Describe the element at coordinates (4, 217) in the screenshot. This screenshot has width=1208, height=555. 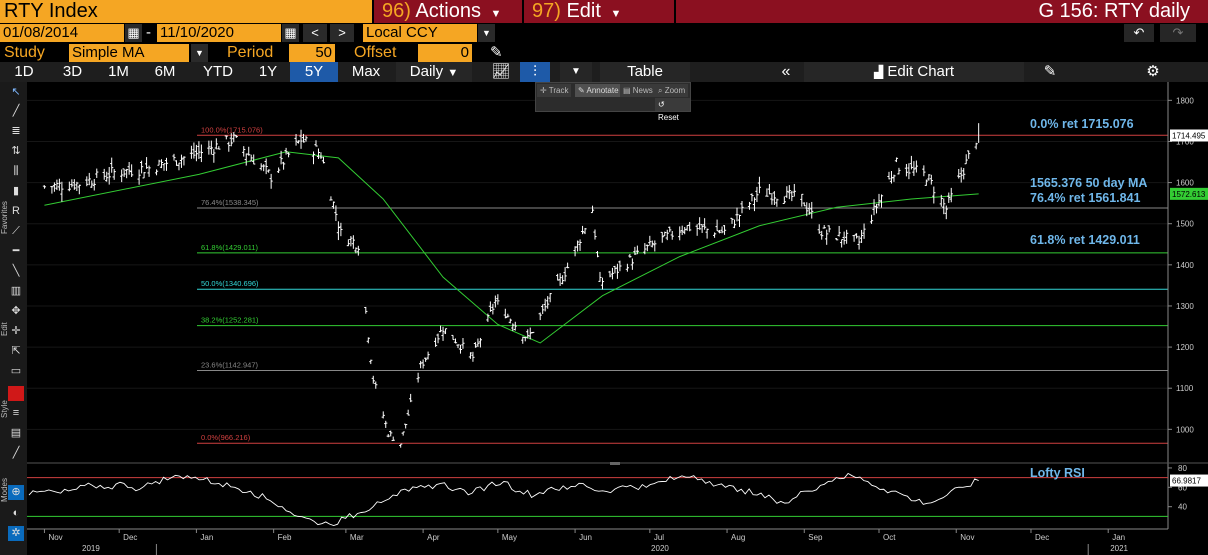
I see `favorites-label: Favorites` at that location.